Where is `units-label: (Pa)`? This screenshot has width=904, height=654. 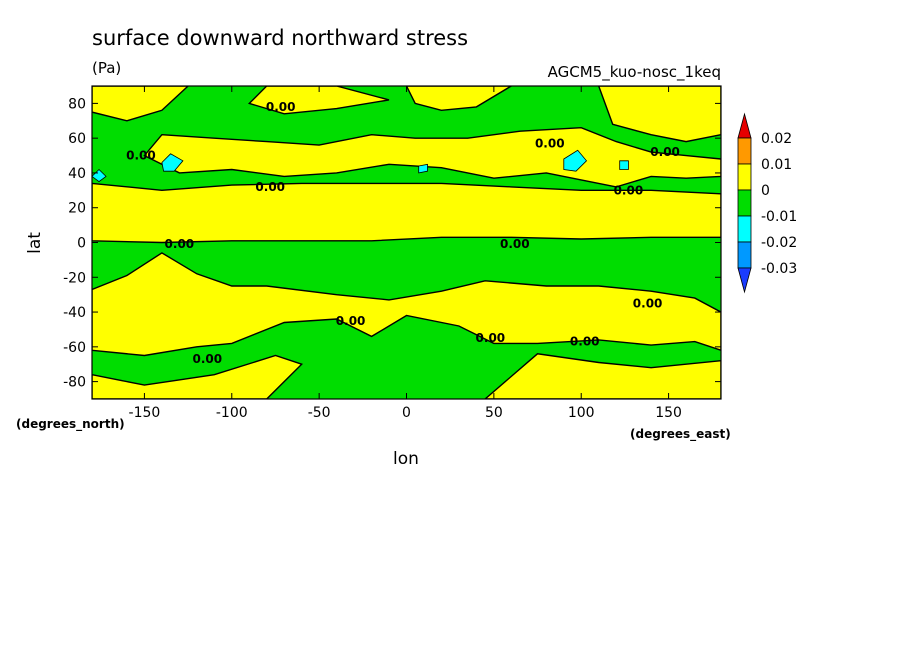
units-label: (Pa) is located at coordinates (106, 68).